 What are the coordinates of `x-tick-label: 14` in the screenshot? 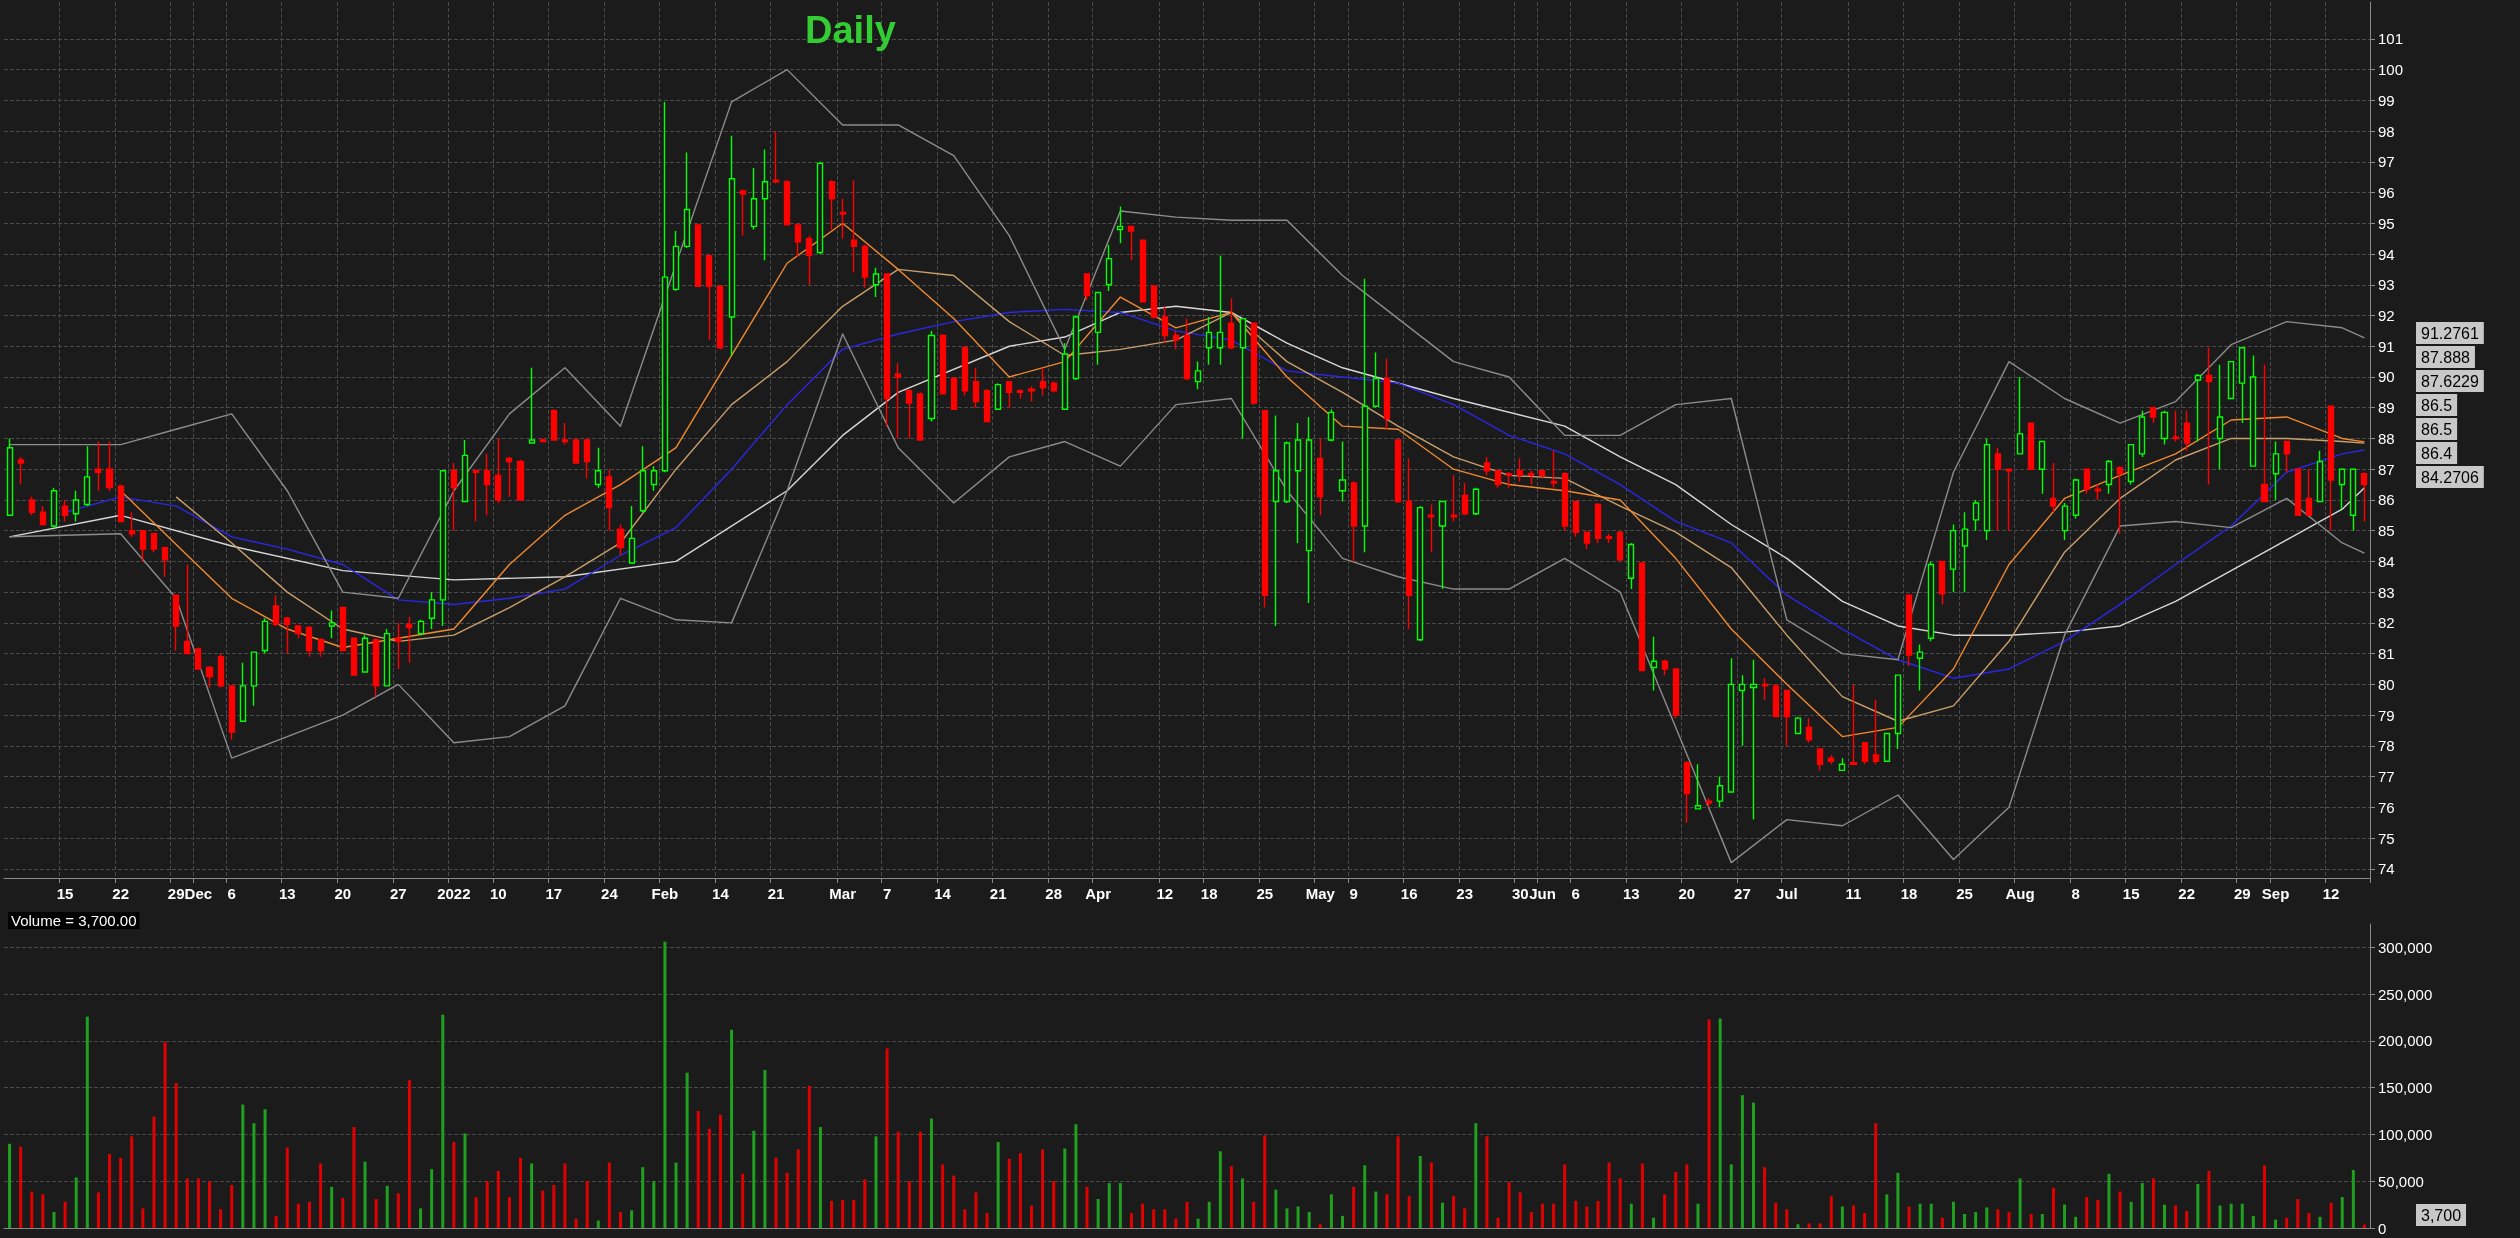 It's located at (721, 893).